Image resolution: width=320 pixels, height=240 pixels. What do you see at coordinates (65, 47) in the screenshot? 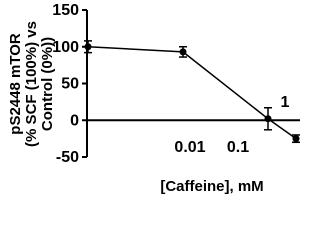
I see `y-tick-label: 100` at bounding box center [65, 47].